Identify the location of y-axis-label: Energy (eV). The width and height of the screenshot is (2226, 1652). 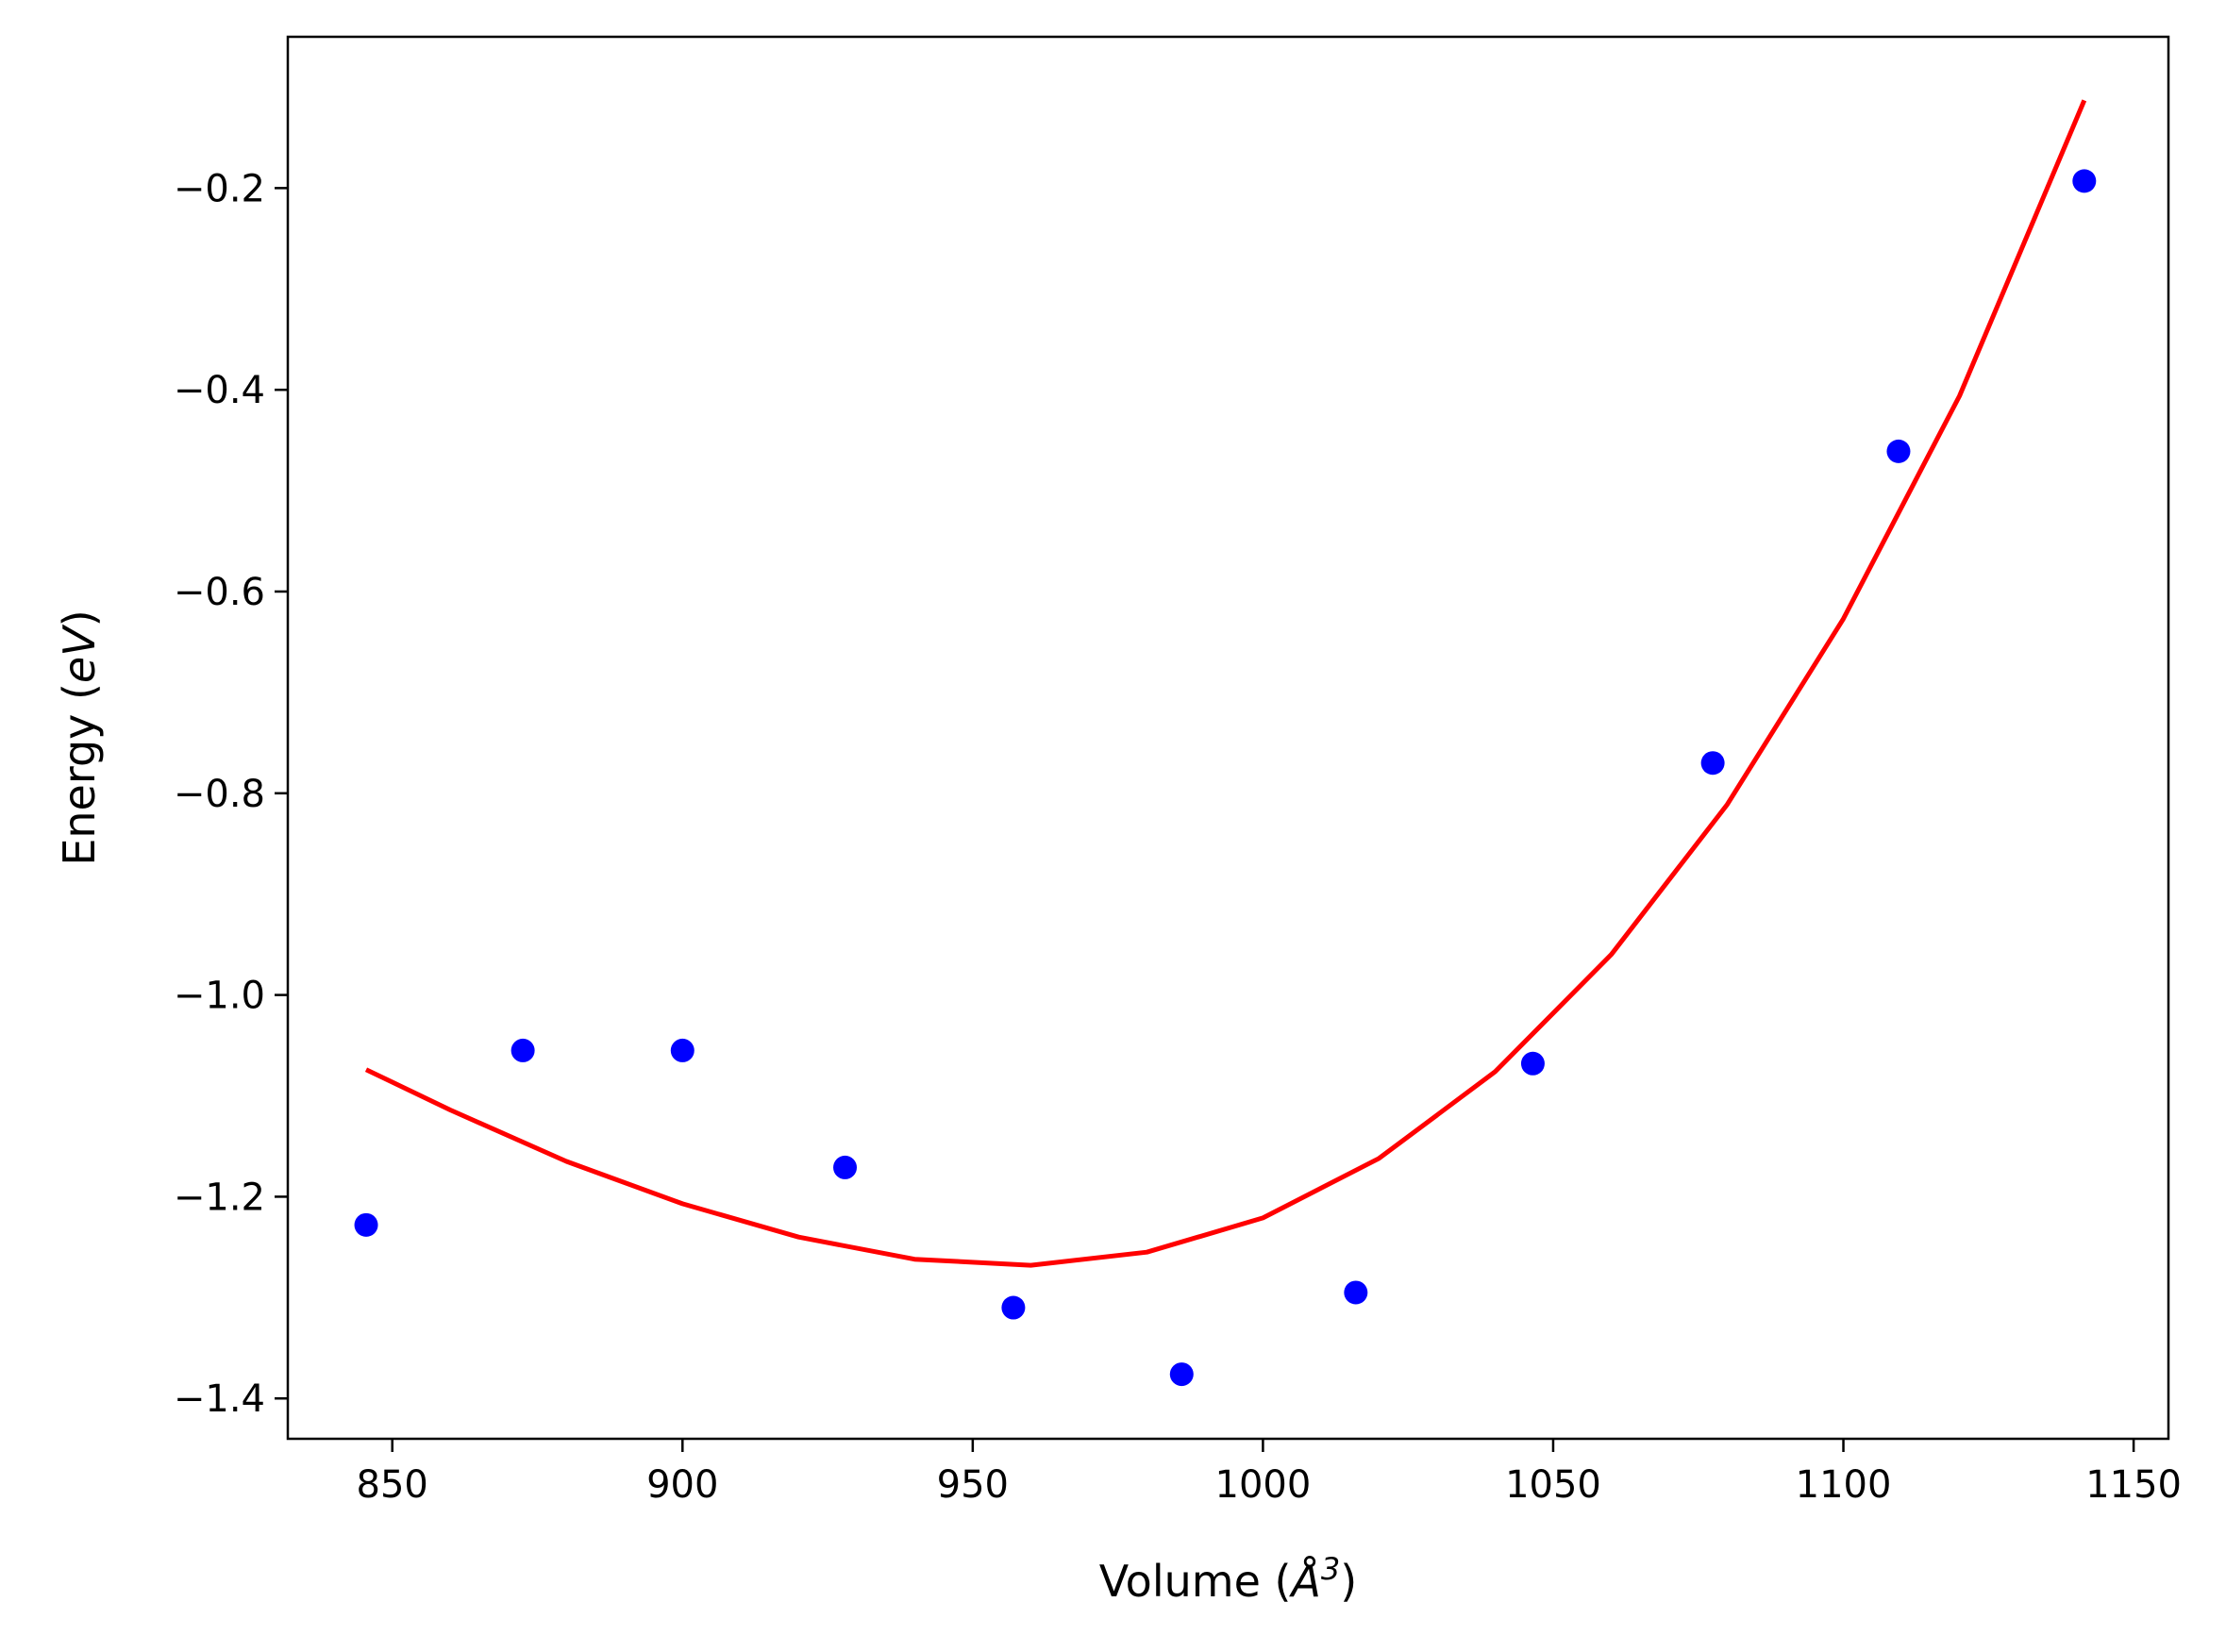
(80, 737).